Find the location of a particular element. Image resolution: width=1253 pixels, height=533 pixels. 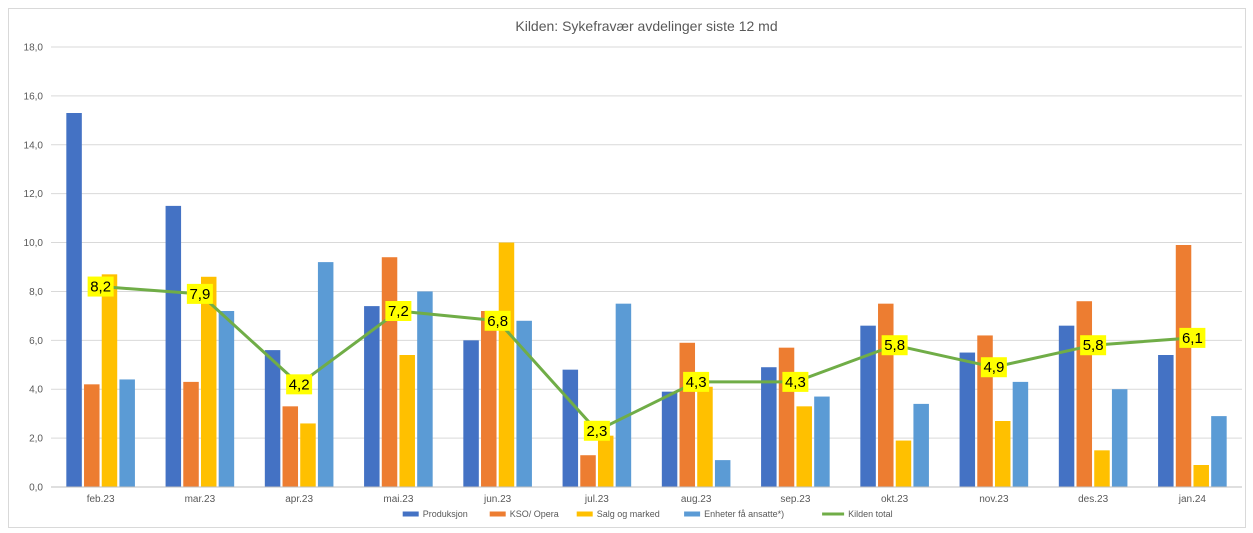

x-tick-label: okt.23 is located at coordinates (895, 499).